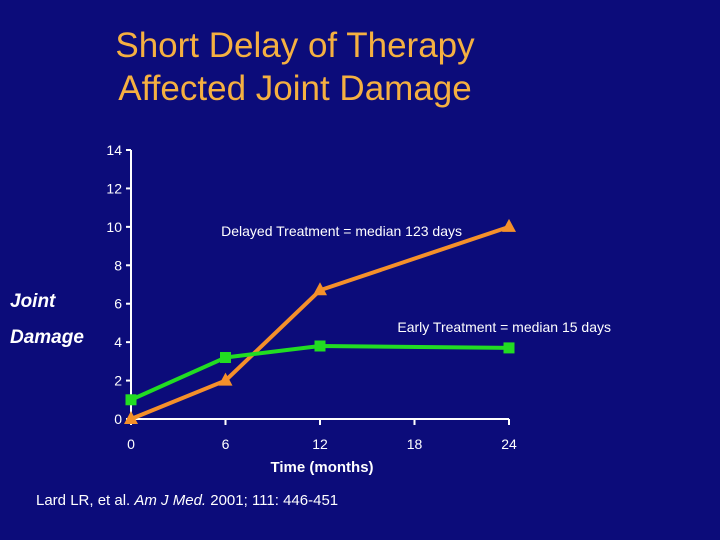 The image size is (720, 540). Describe the element at coordinates (415, 444) in the screenshot. I see `x-tick-label: 18` at that location.